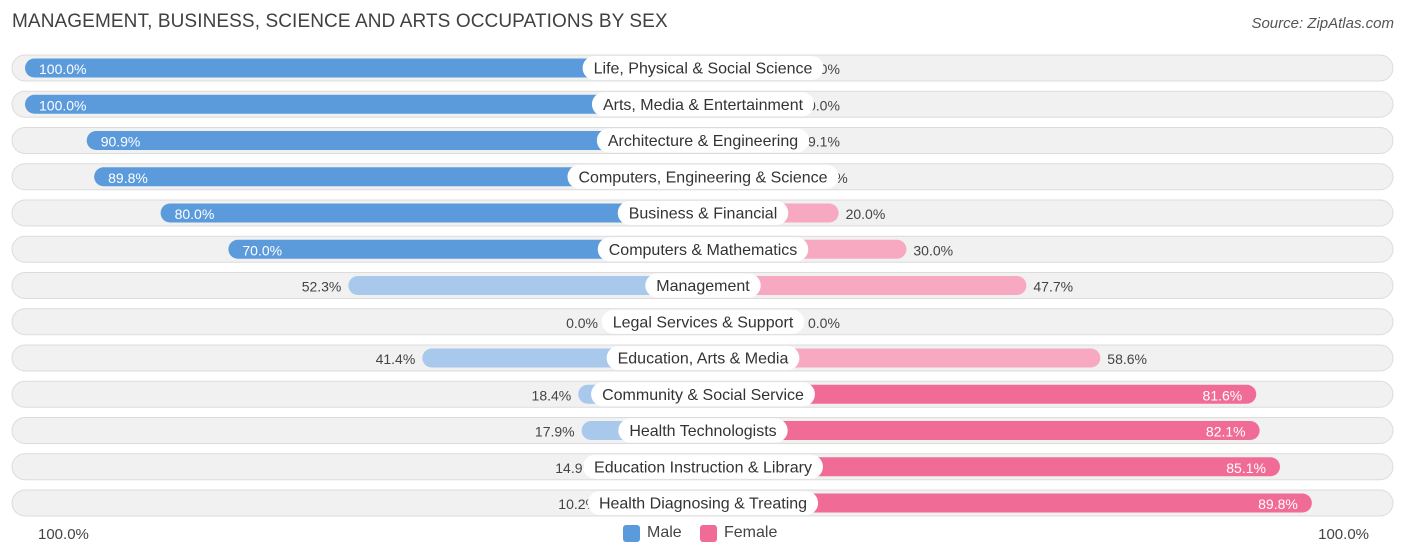 This screenshot has width=1406, height=559. I want to click on category-label: Management, so click(703, 286).